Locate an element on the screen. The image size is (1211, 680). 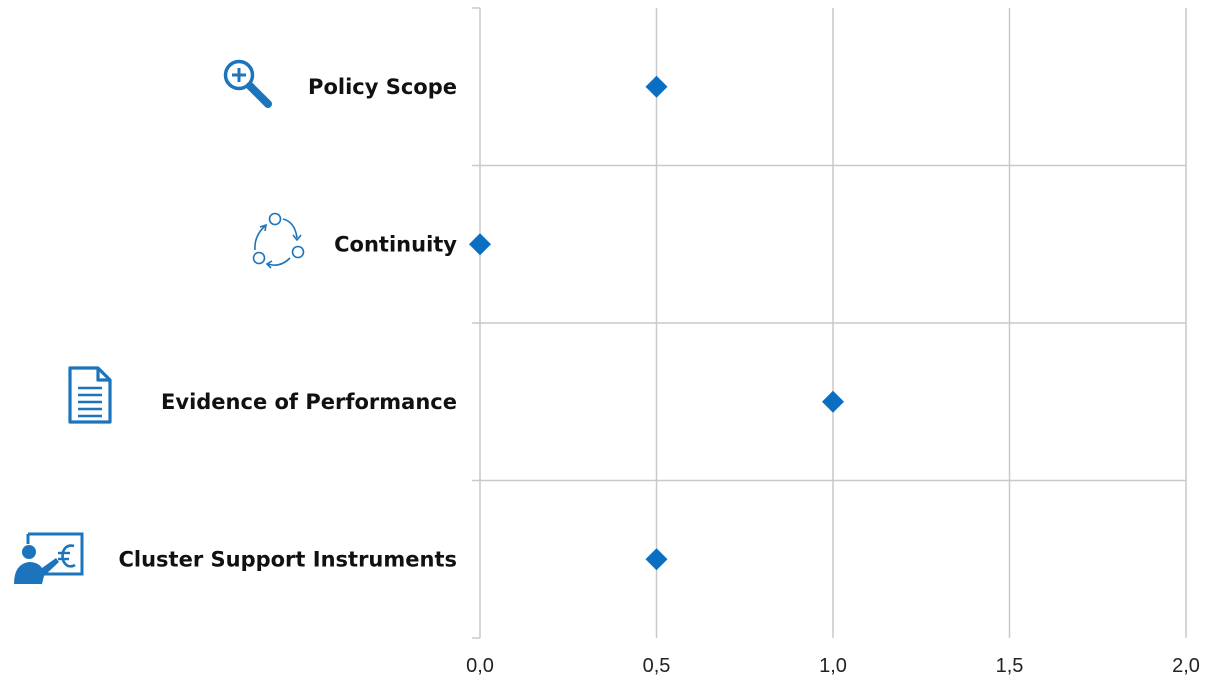
category-label: Cluster Support Instruments is located at coordinates (287, 559).